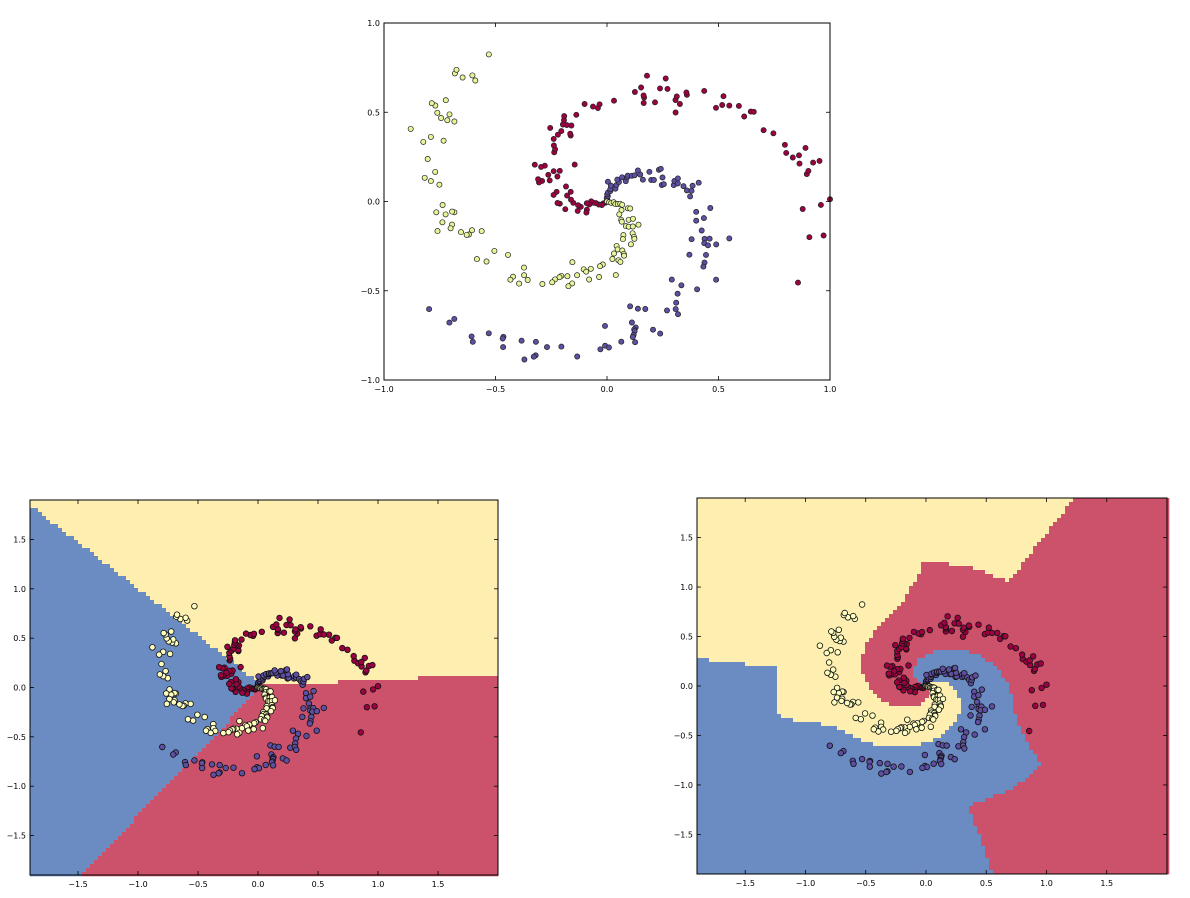  I want to click on chart1-ytick-label: −0.5, so click(370, 291).